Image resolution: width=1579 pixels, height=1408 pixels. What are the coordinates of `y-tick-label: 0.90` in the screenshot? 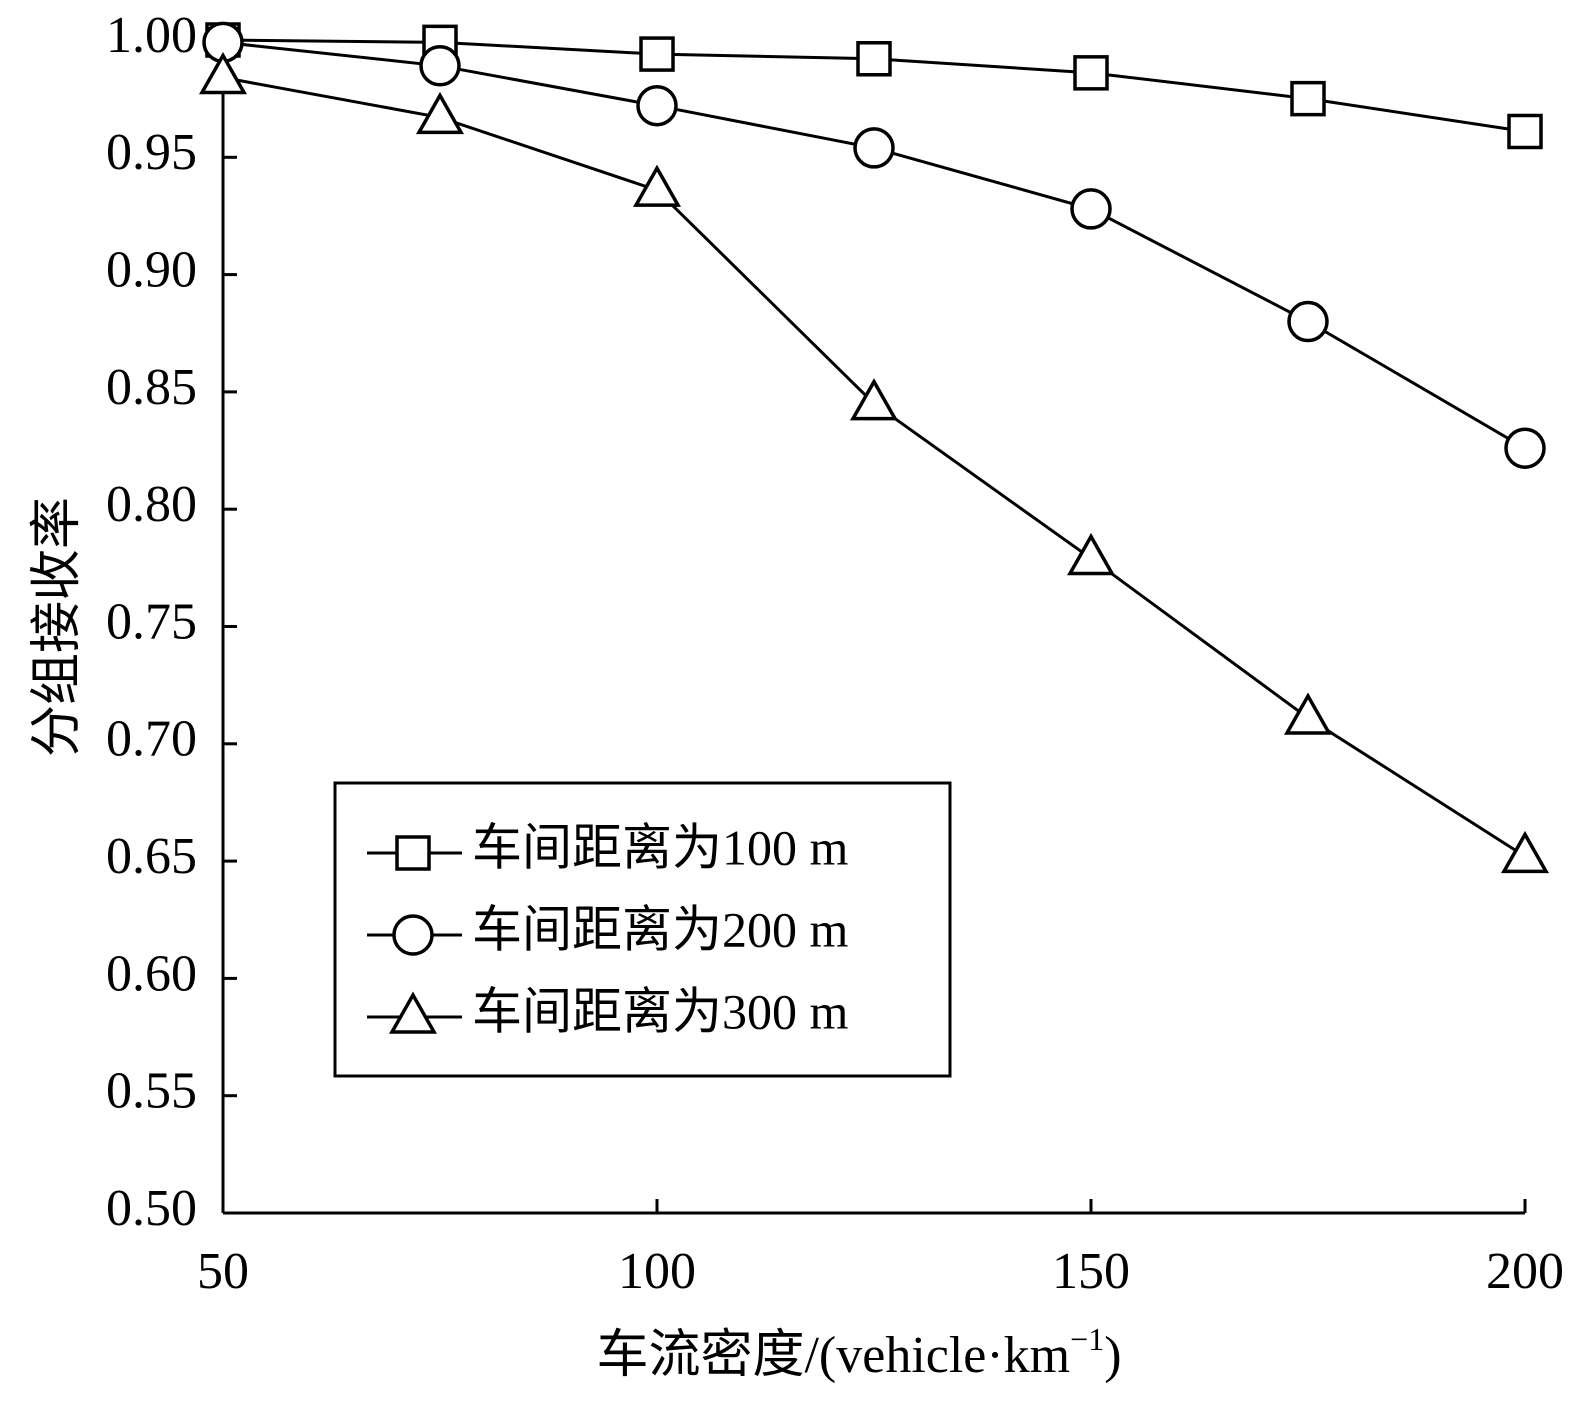 It's located at (151, 270).